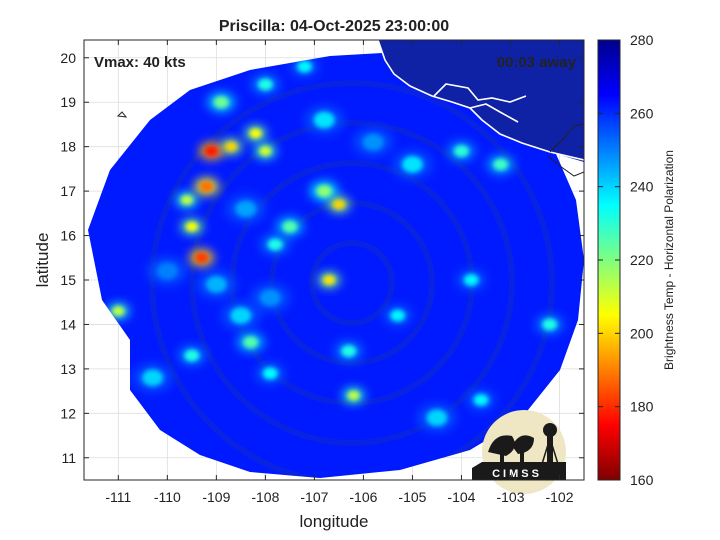 Image resolution: width=720 pixels, height=540 pixels. What do you see at coordinates (265, 497) in the screenshot?
I see `x-tick-label: -108` at bounding box center [265, 497].